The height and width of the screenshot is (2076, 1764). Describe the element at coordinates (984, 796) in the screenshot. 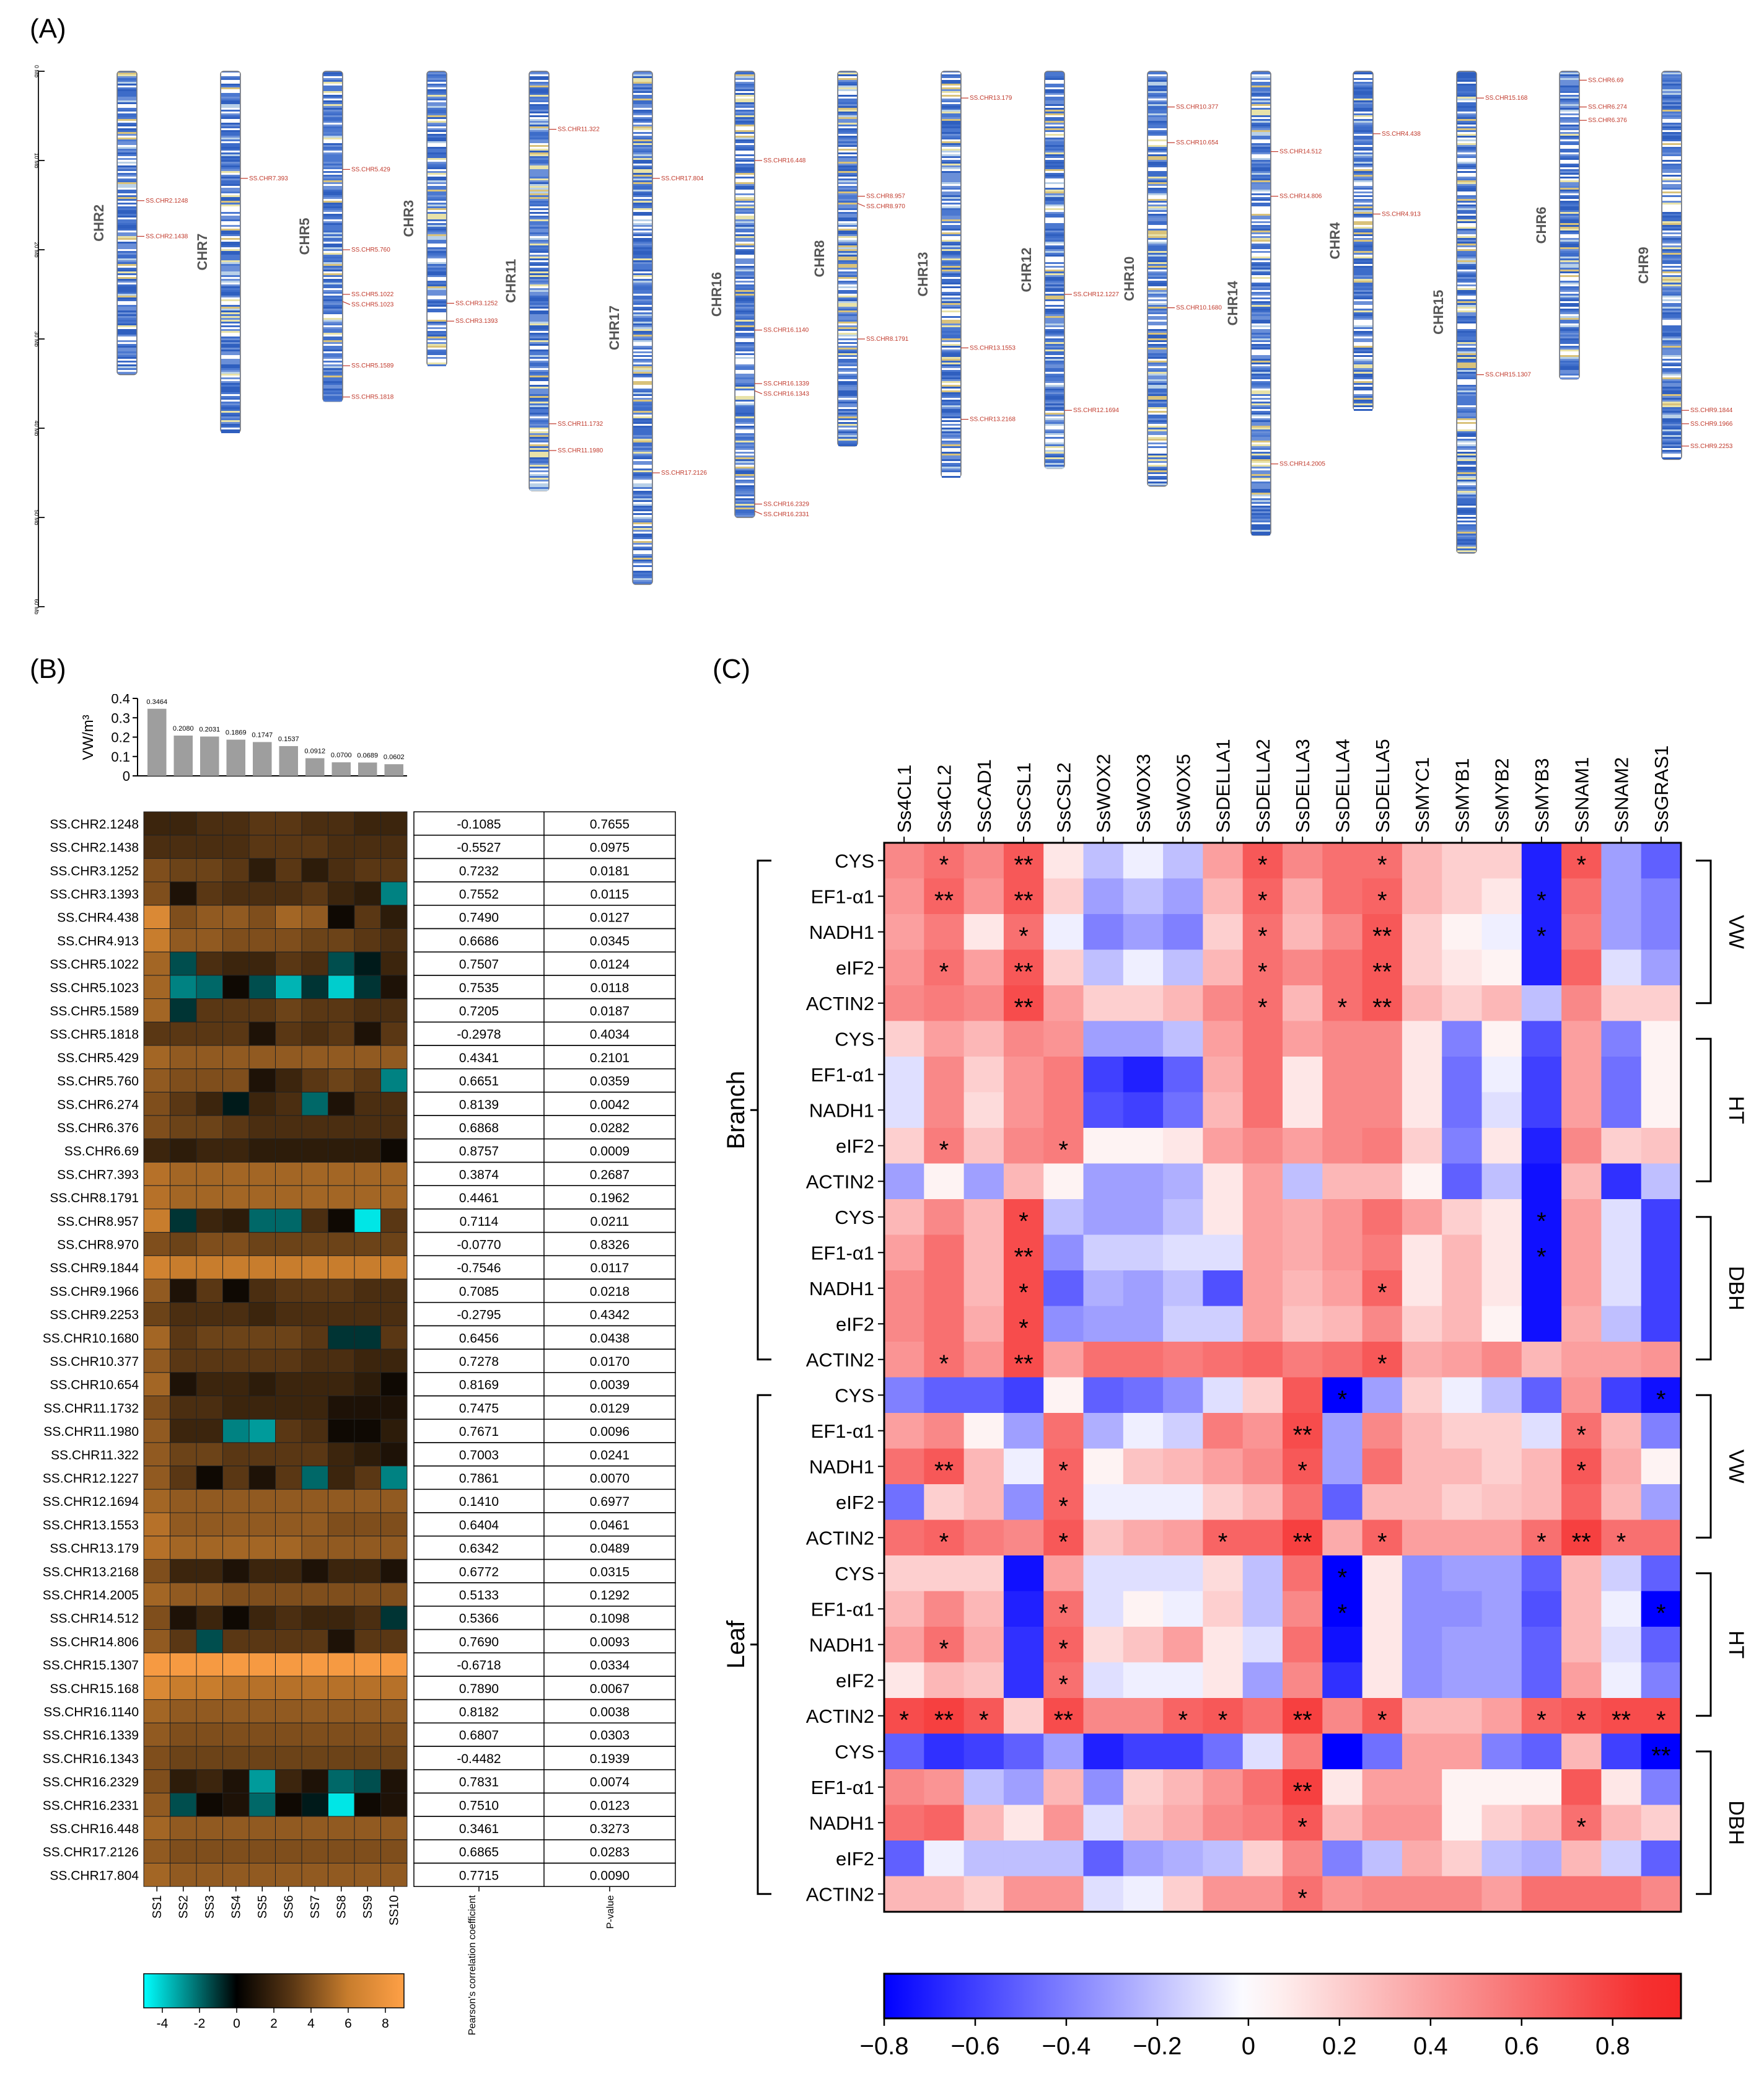

I see `heatmap-col-label: SsCAD1` at that location.